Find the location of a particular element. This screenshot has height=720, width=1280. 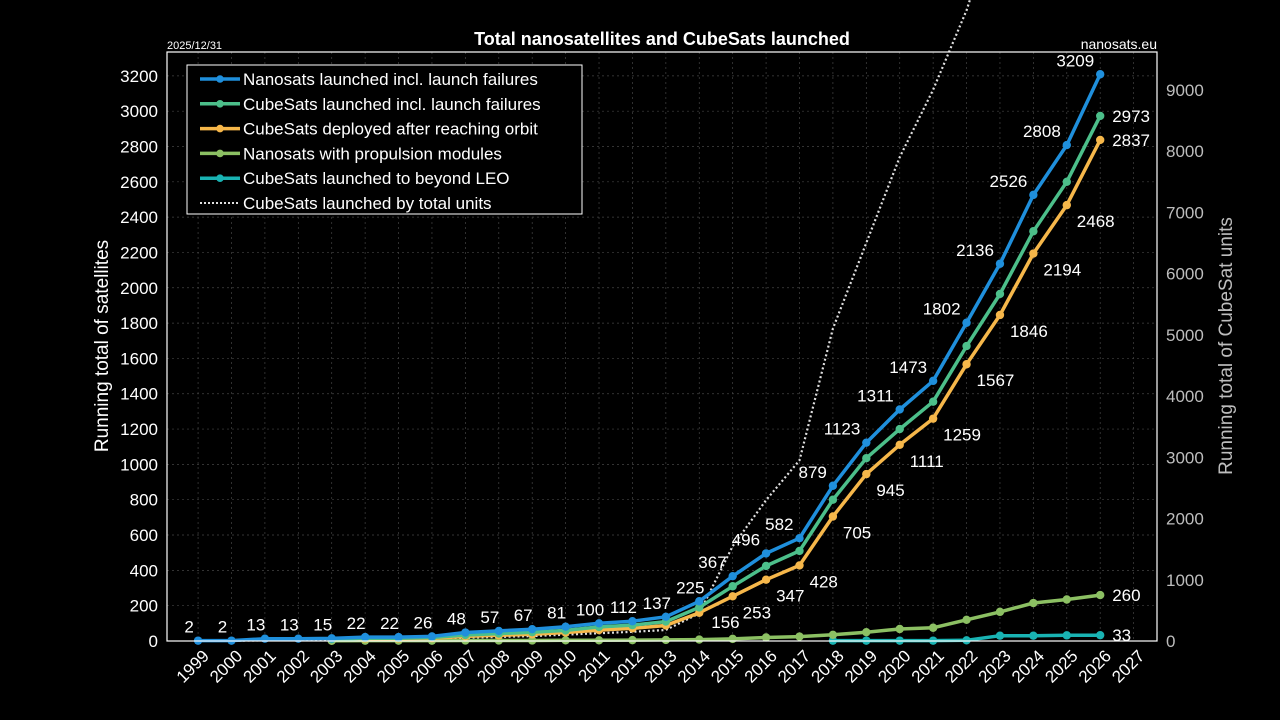

y-axis-label: Running total of satellites is located at coordinates (102, 346).